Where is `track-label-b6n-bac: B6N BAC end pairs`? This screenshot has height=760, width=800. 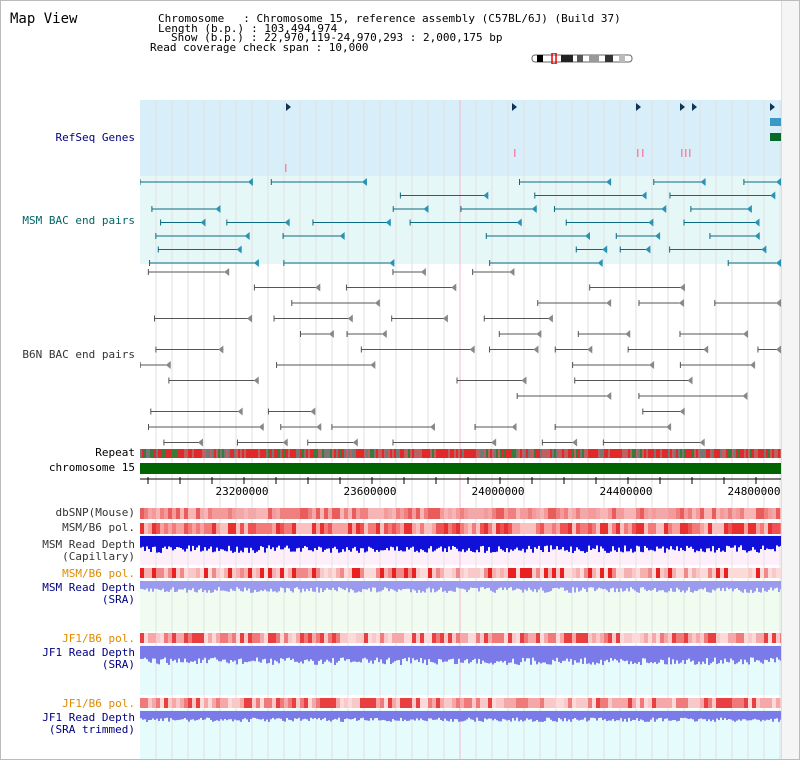 track-label-b6n-bac: B6N BAC end pairs is located at coordinates (78, 354).